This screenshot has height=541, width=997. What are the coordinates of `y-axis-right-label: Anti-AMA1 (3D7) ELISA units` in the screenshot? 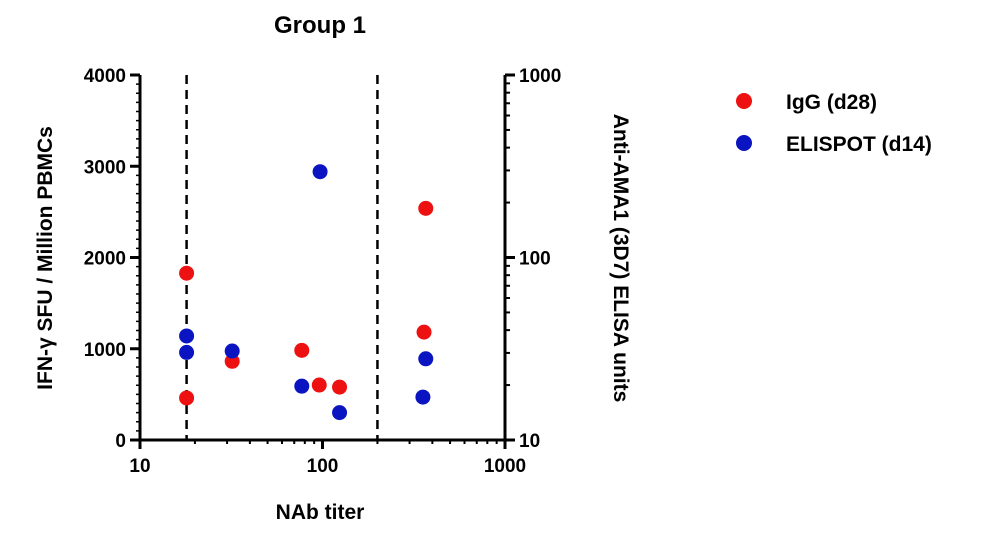 It's located at (620, 258).